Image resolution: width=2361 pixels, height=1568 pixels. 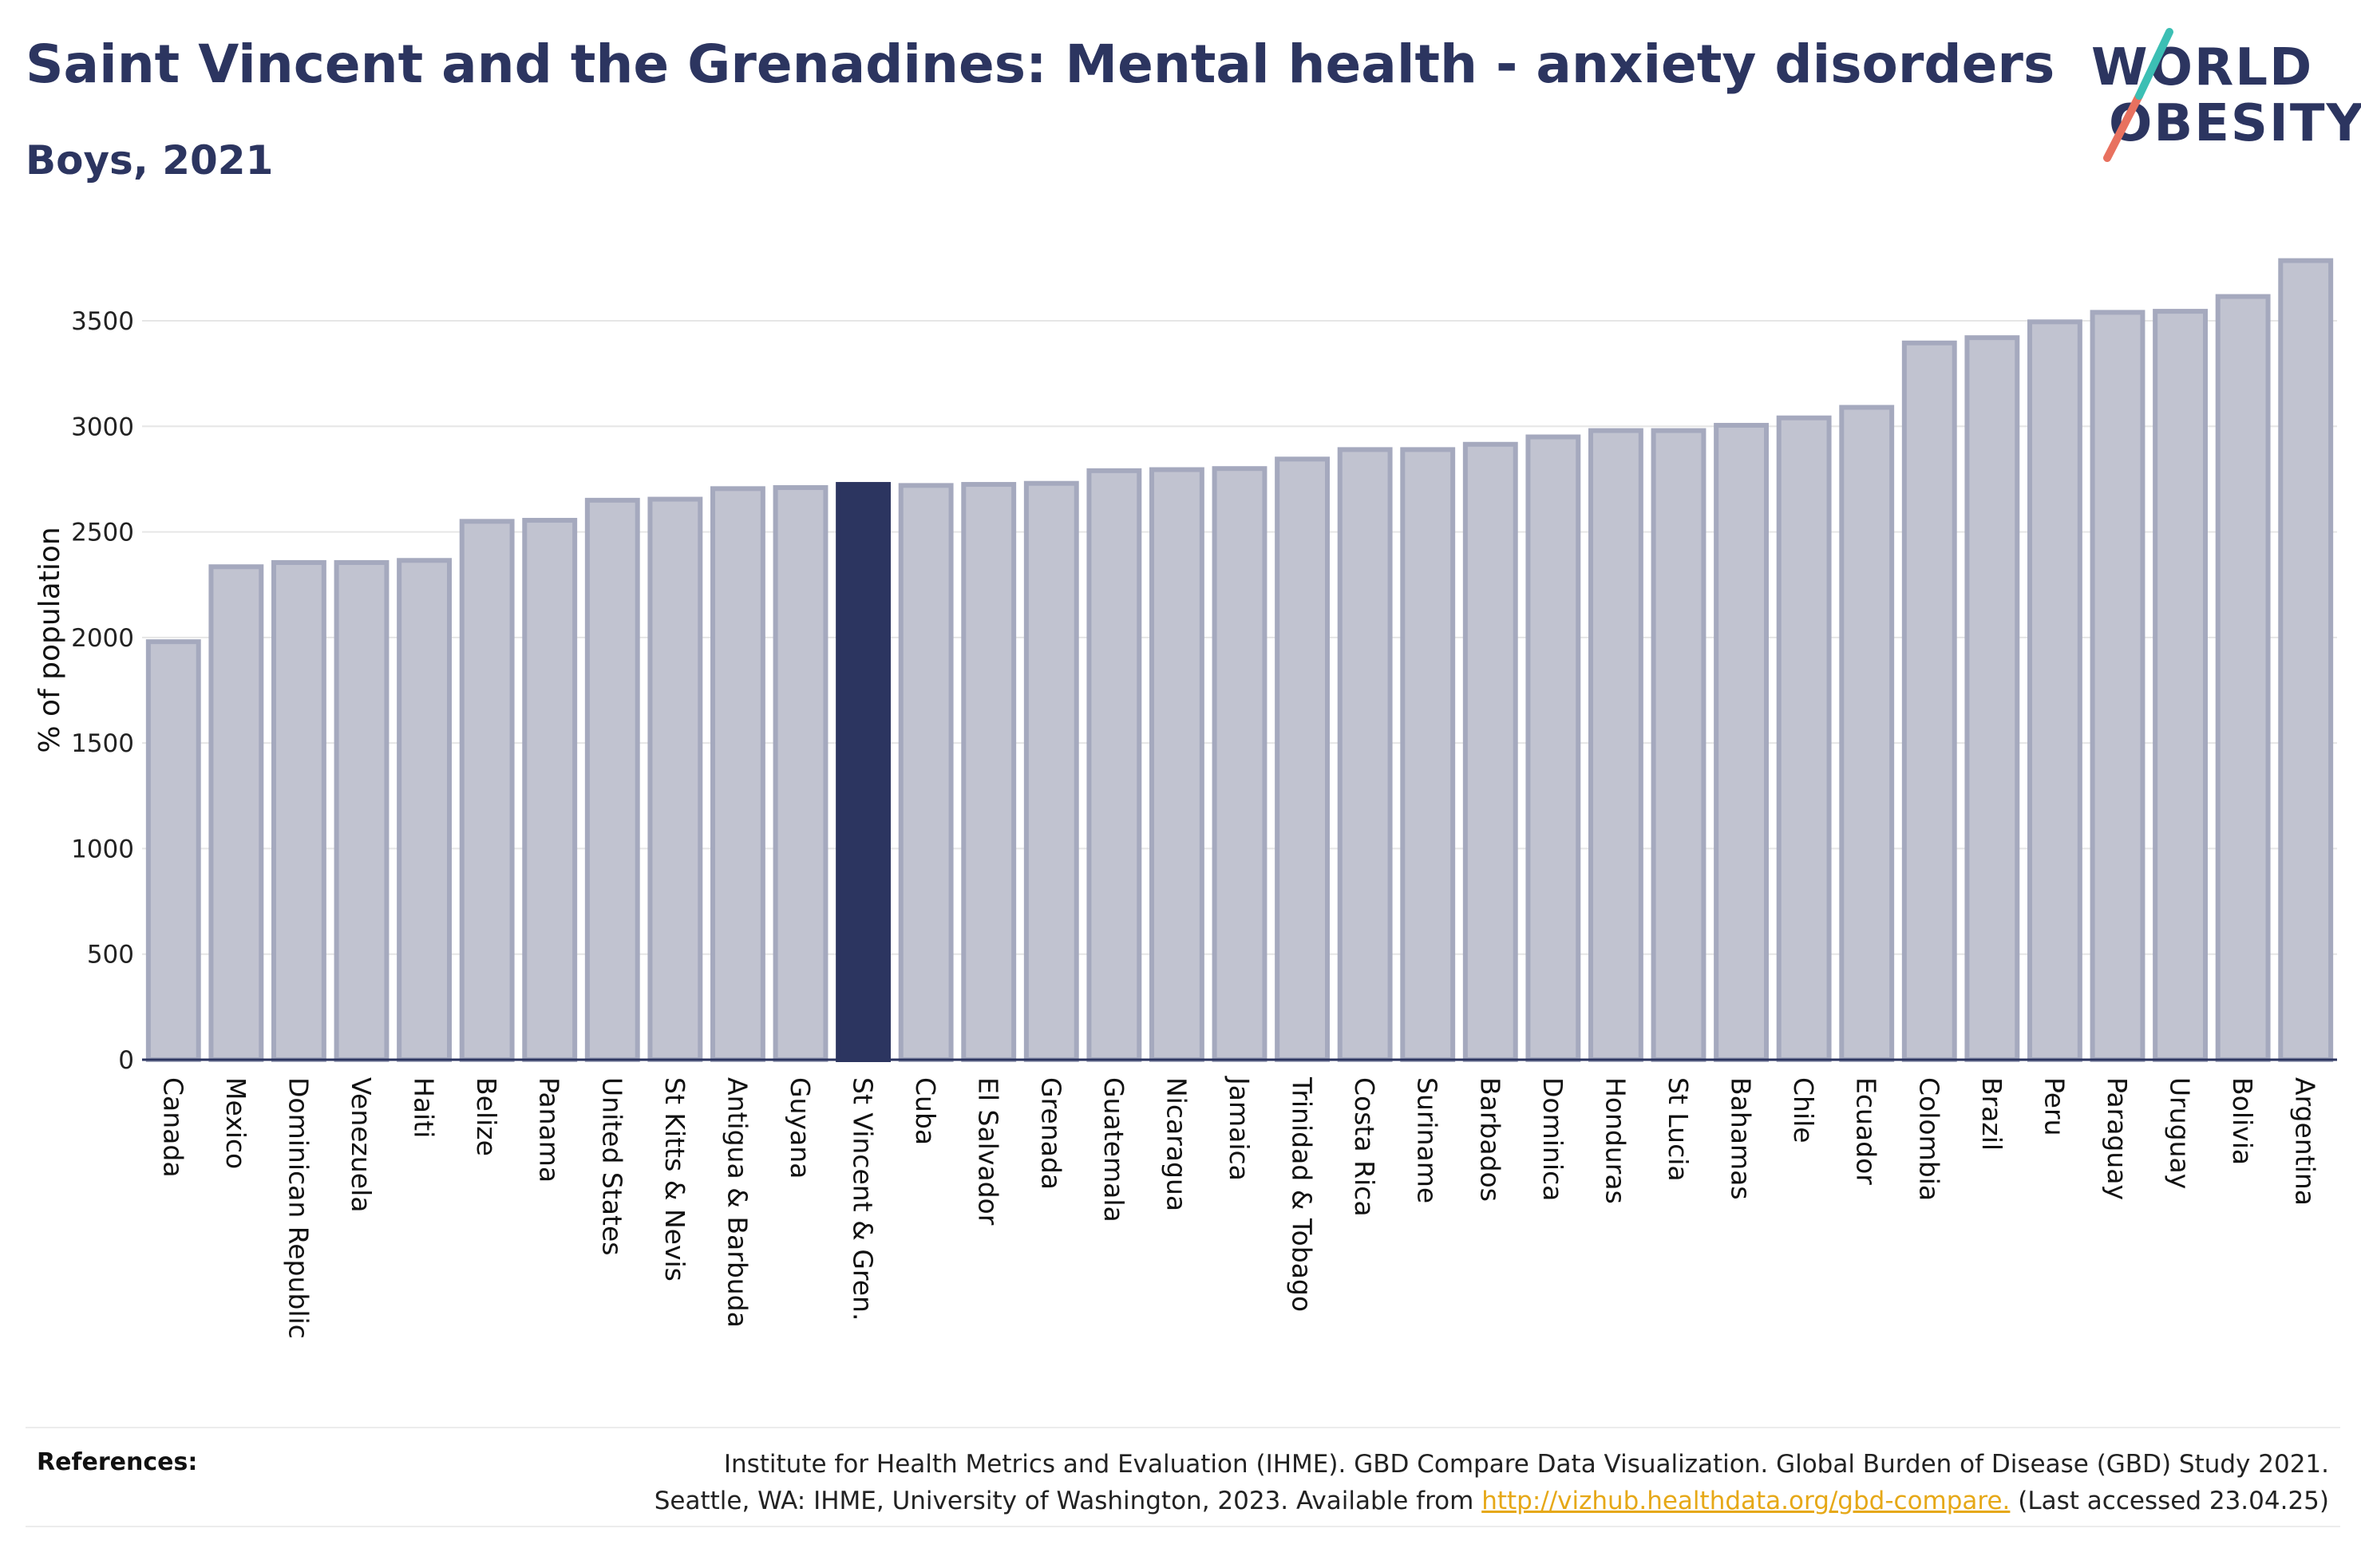 What do you see at coordinates (611, 1166) in the screenshot?
I see `x-tick-label: United States` at bounding box center [611, 1166].